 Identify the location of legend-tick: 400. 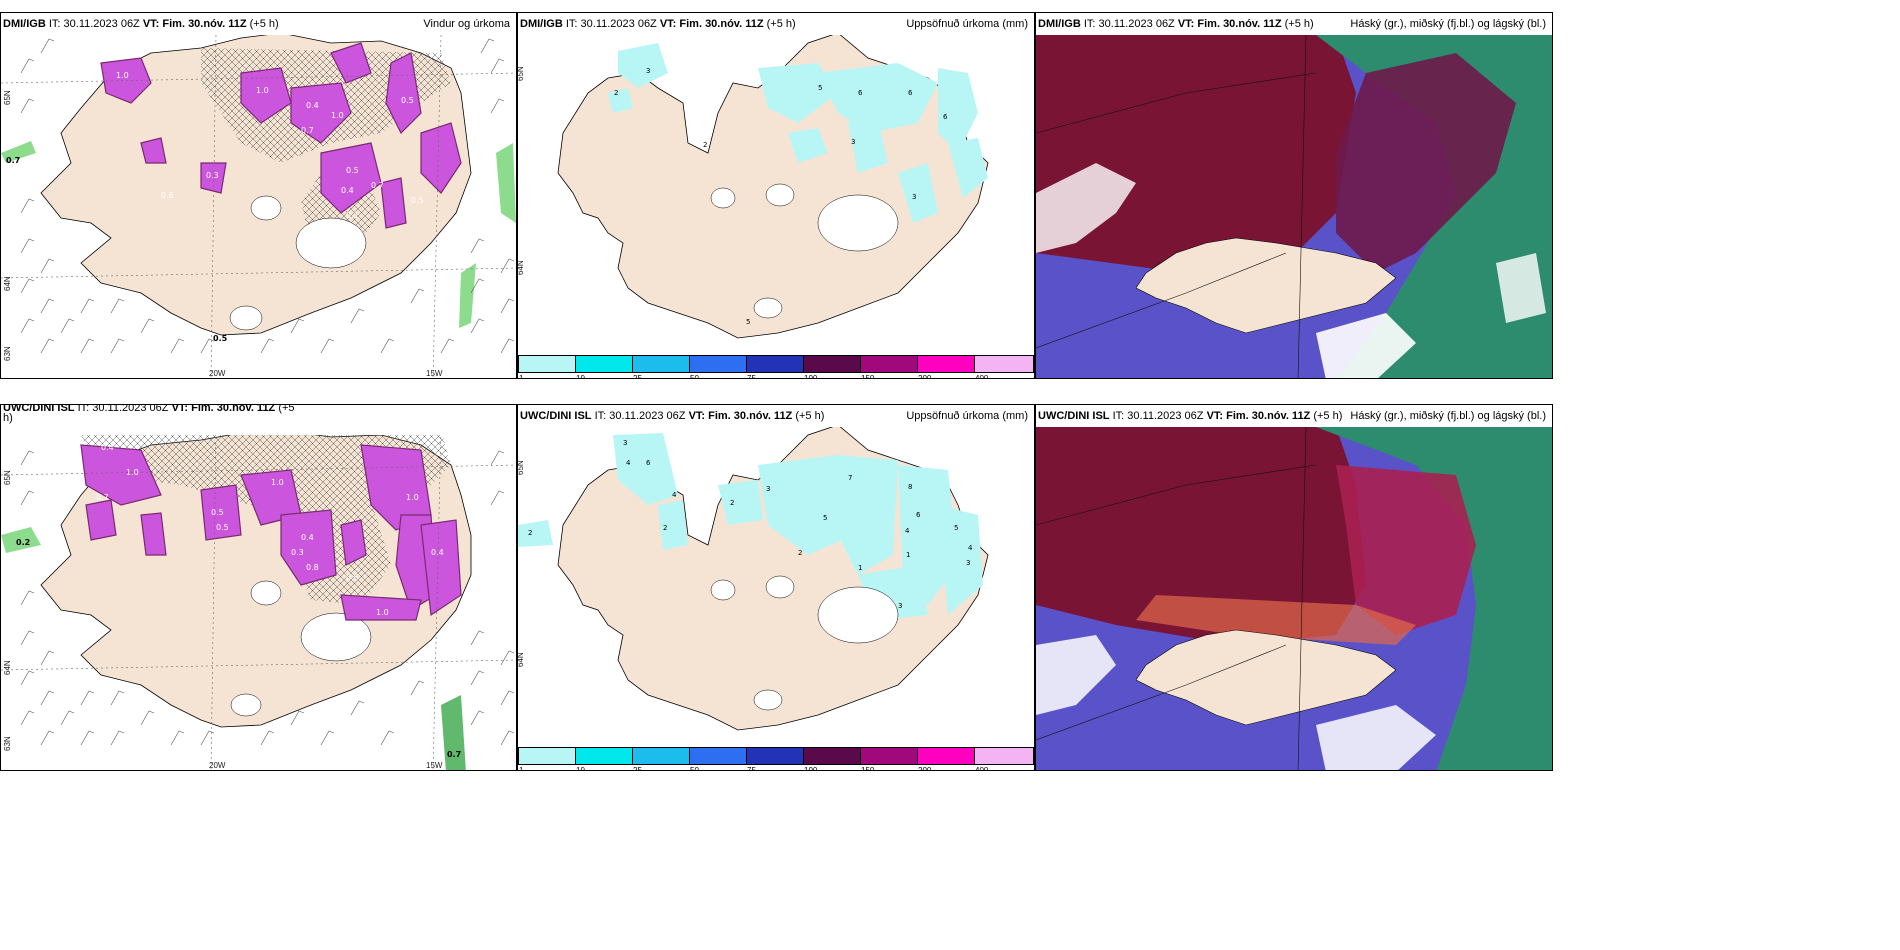
(982, 376).